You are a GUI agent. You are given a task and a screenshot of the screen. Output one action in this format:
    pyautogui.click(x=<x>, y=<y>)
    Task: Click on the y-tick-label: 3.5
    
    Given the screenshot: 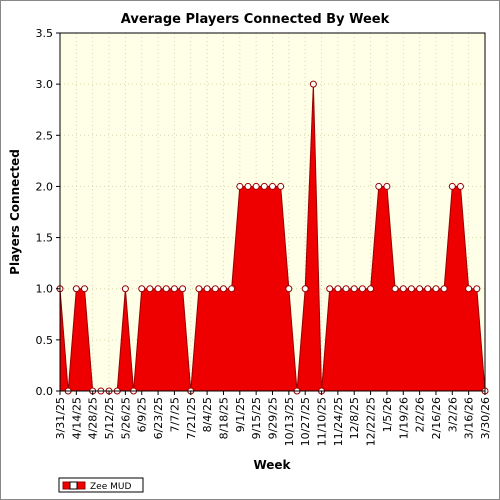 What is the action you would take?
    pyautogui.click(x=45, y=33)
    